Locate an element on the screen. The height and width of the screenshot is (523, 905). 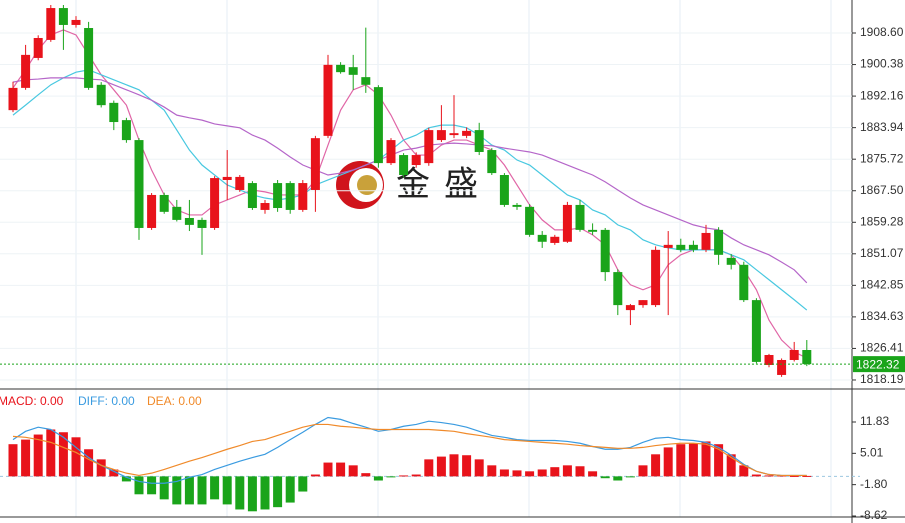
y-tick-label: 1867.50 is located at coordinates (882, 190).